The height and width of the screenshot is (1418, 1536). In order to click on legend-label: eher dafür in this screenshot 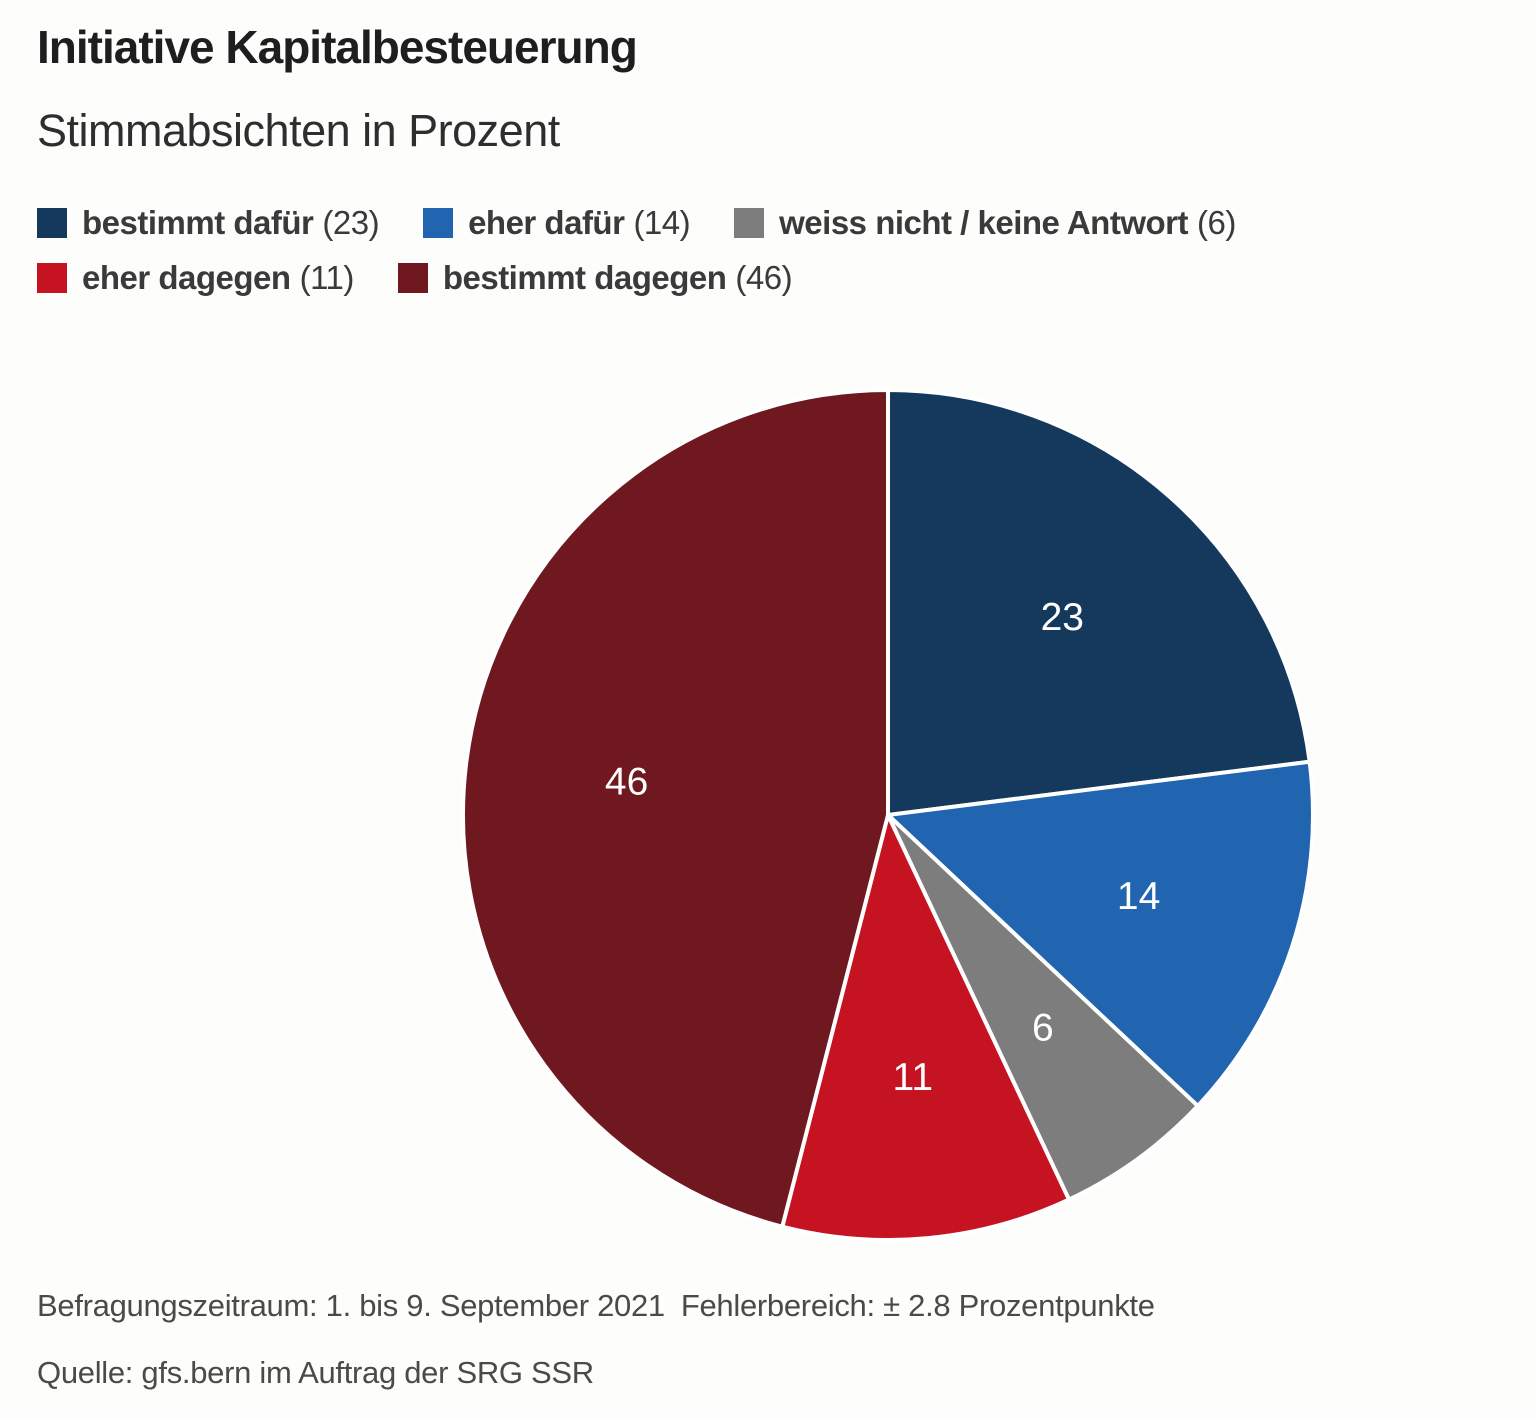, I will do `click(546, 222)`.